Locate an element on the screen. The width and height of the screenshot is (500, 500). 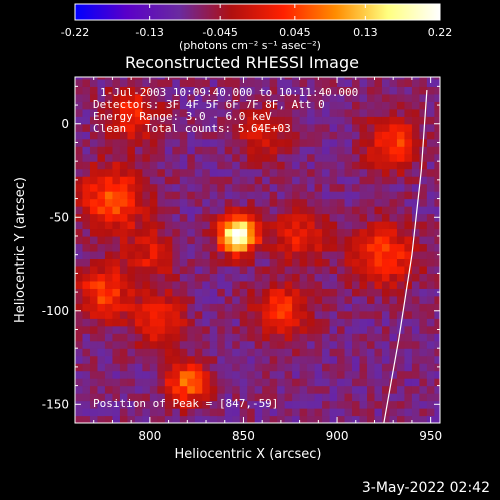
colorbar-ticks: -0.22 -0.13 -0.045 0.045 0.13 0.22 is located at coordinates (256, 21).